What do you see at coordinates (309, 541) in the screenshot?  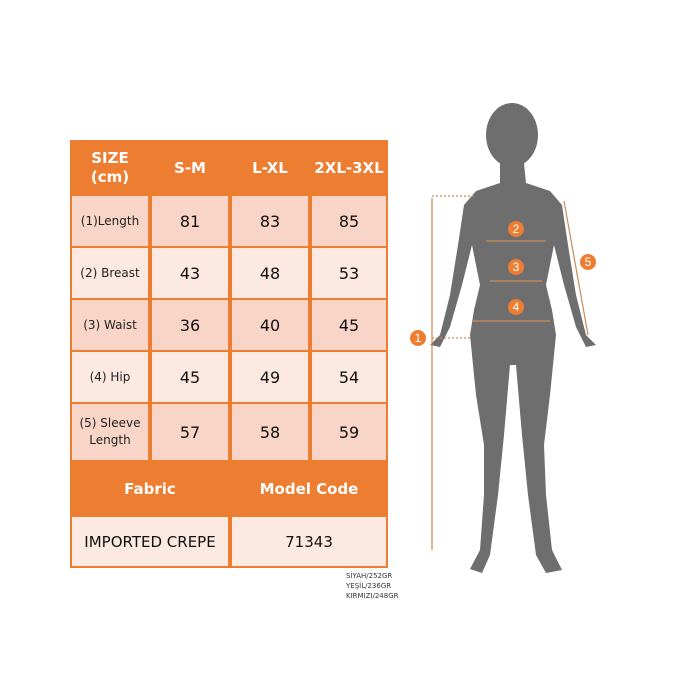 I see `model-code-value: 71343` at bounding box center [309, 541].